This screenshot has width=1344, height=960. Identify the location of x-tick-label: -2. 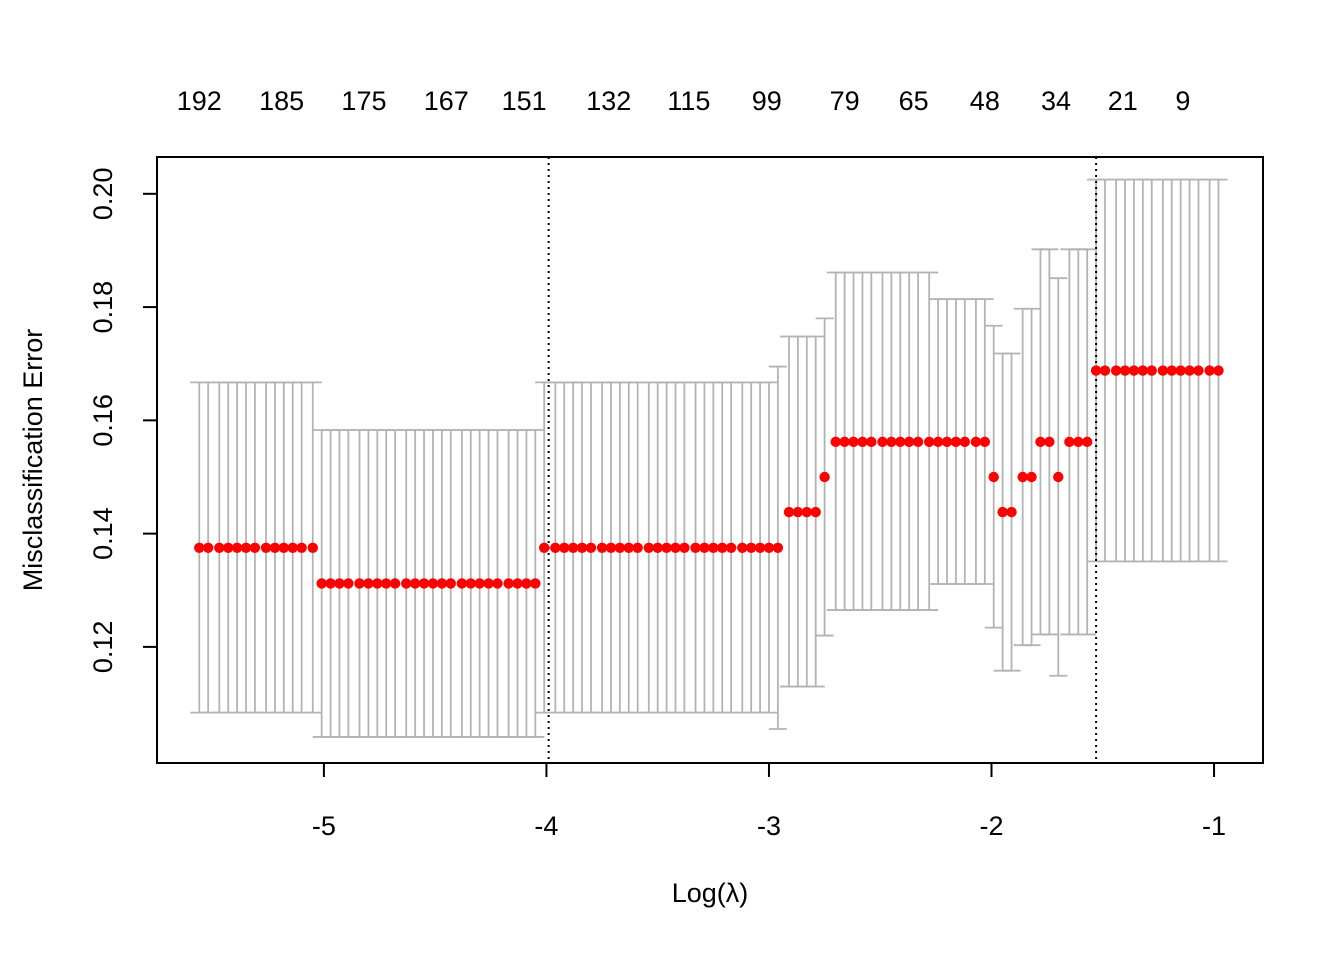
(991, 826).